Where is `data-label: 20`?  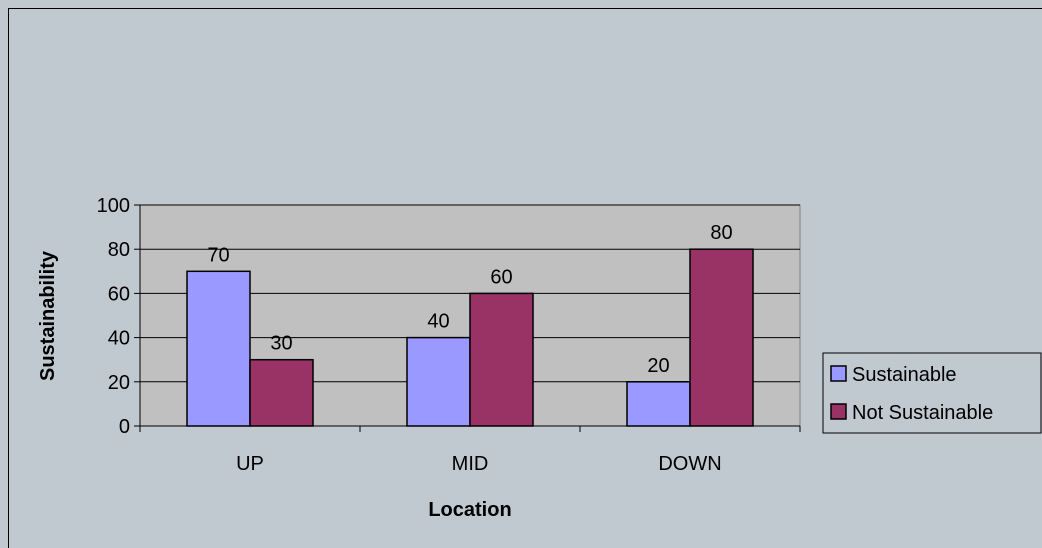 data-label: 20 is located at coordinates (658, 366).